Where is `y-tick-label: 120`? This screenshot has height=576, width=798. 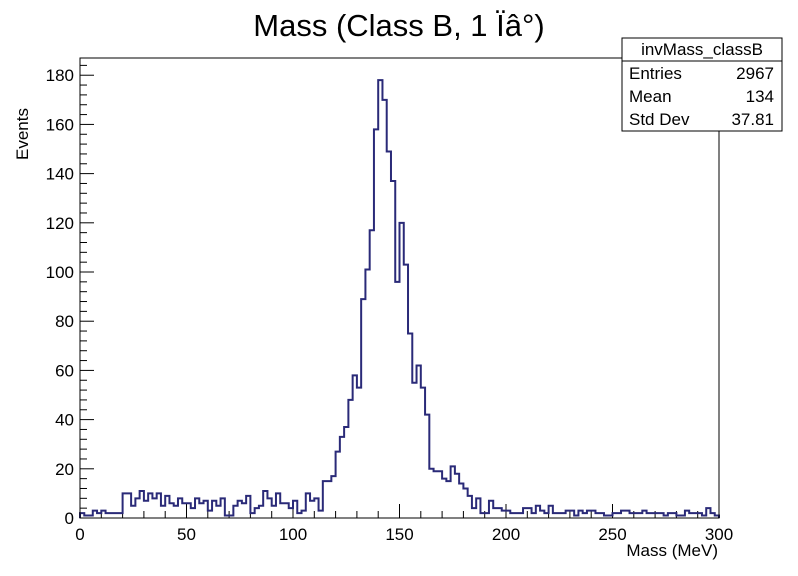 y-tick-label: 120 is located at coordinates (60, 223).